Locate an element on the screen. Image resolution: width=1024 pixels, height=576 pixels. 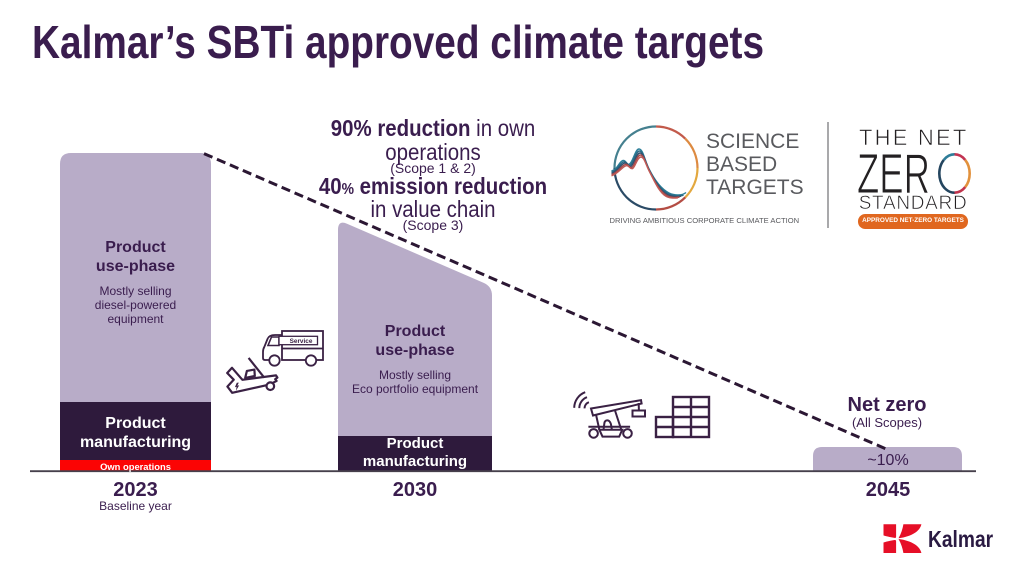
svg-text: Service is located at coordinates (301, 341).